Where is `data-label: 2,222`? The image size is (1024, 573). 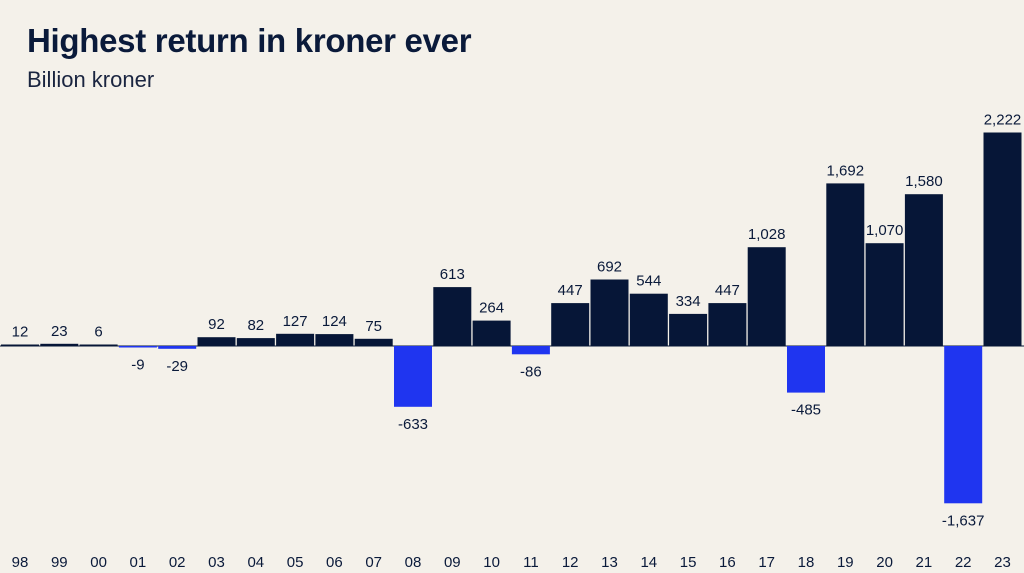 data-label: 2,222 is located at coordinates (1003, 120).